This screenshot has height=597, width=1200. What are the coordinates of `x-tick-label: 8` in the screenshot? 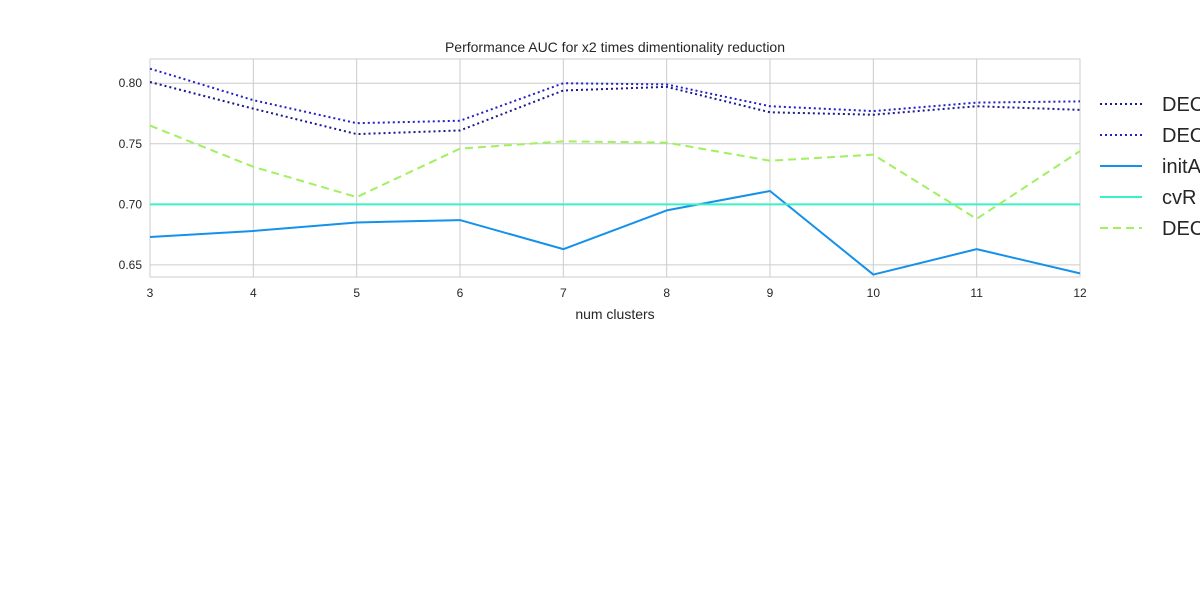 It's located at (666, 293).